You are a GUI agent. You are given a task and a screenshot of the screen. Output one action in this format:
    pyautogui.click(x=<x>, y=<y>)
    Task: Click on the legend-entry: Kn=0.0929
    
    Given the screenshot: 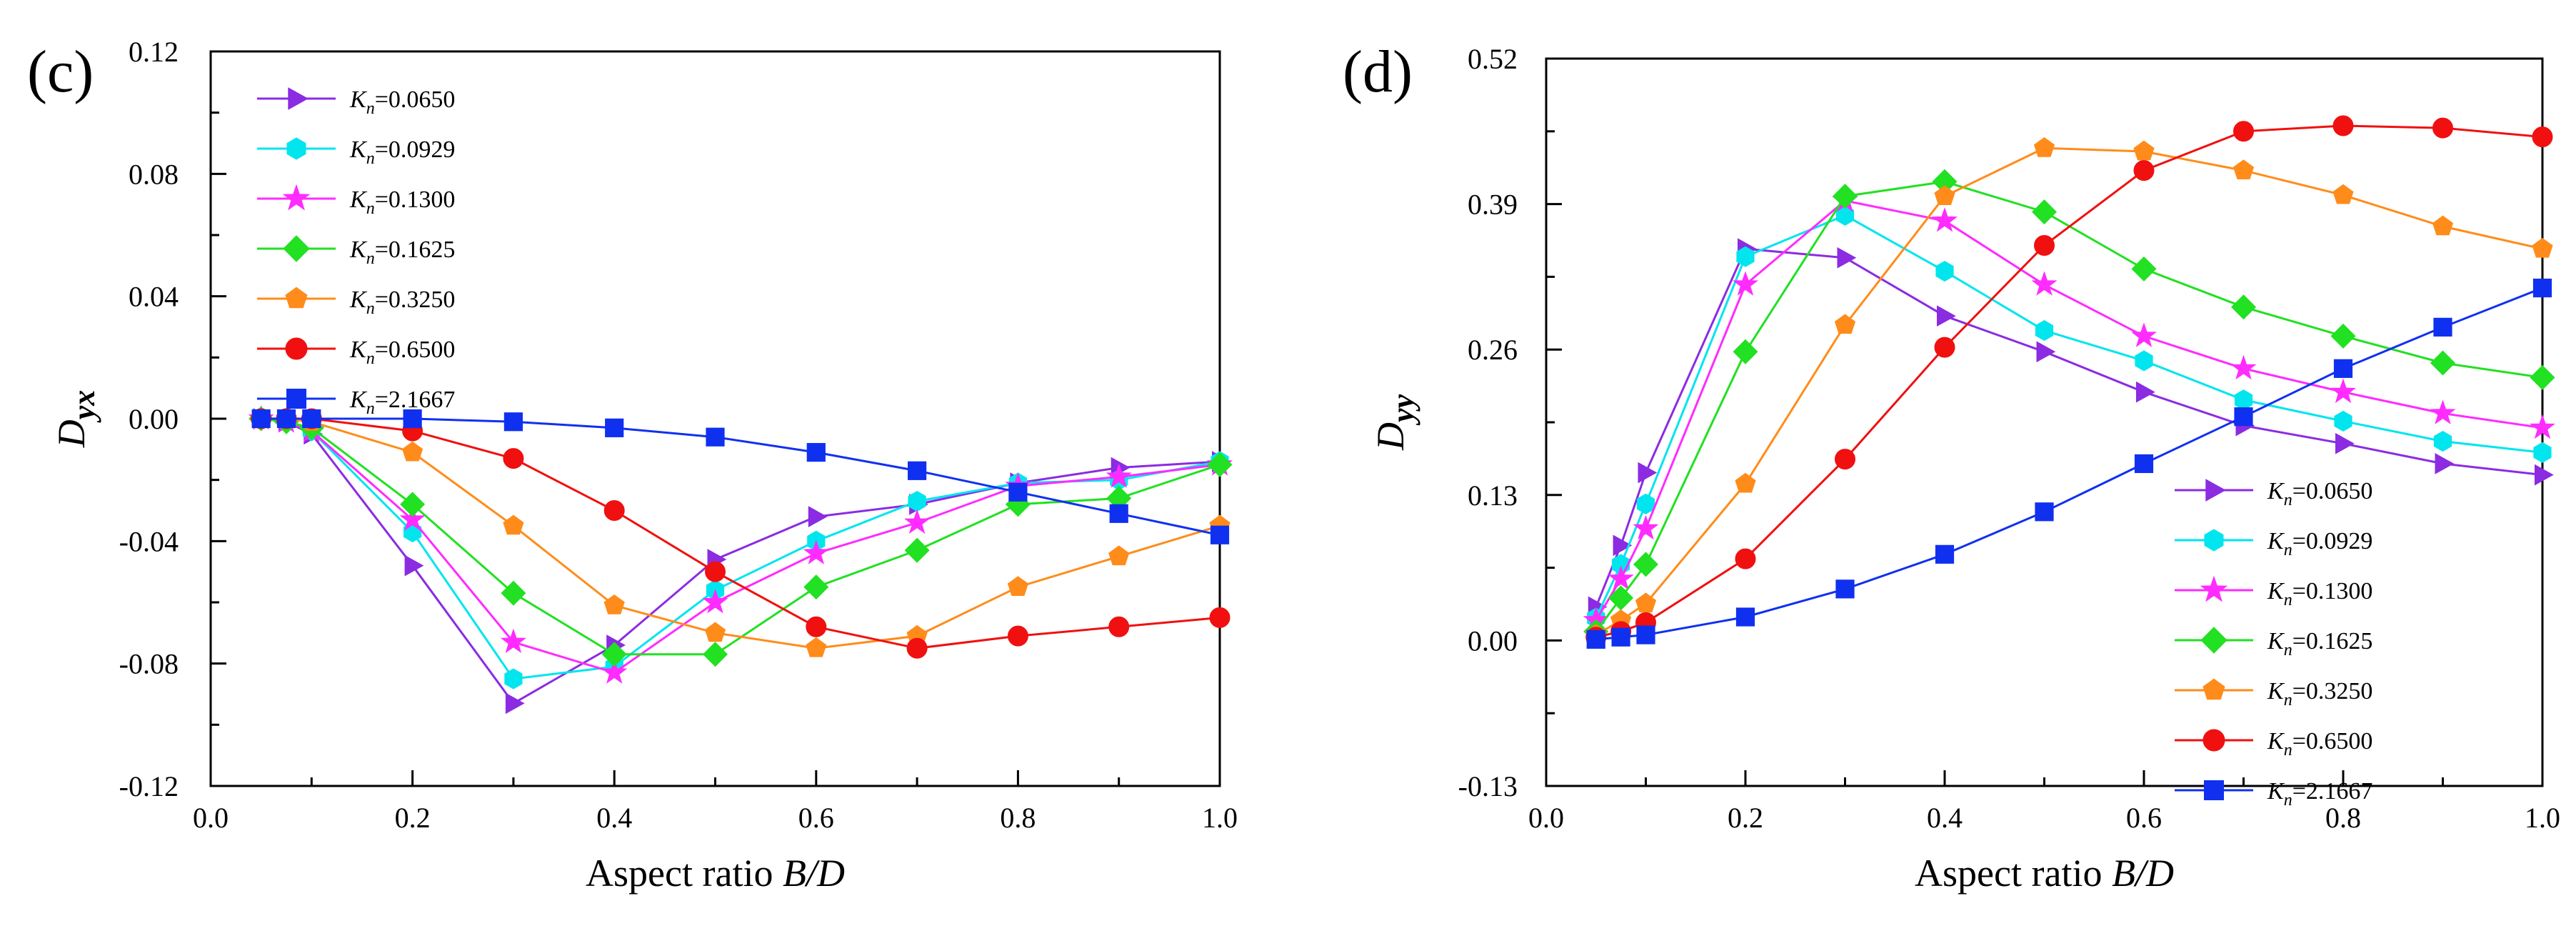 What is the action you would take?
    pyautogui.click(x=2273, y=543)
    